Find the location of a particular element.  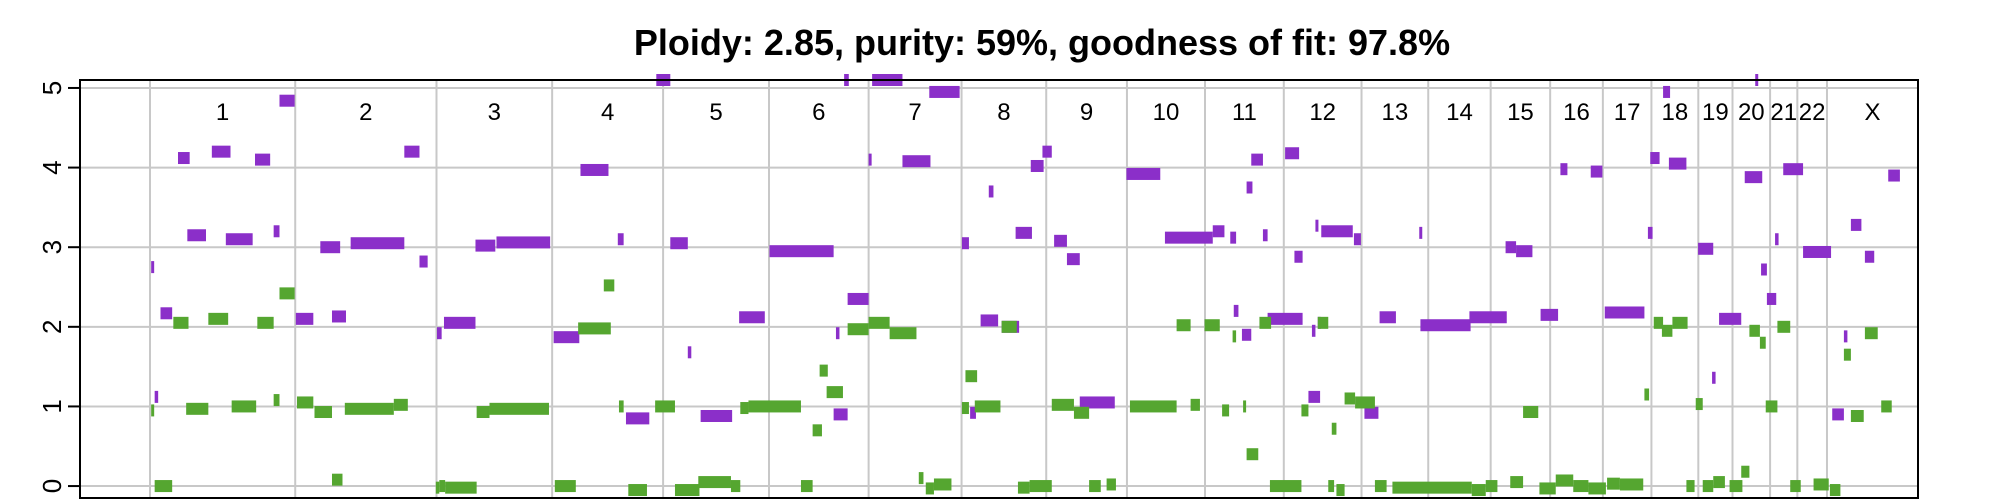

y-axis: 0 1 2 3 4 5 is located at coordinates (58, 287).